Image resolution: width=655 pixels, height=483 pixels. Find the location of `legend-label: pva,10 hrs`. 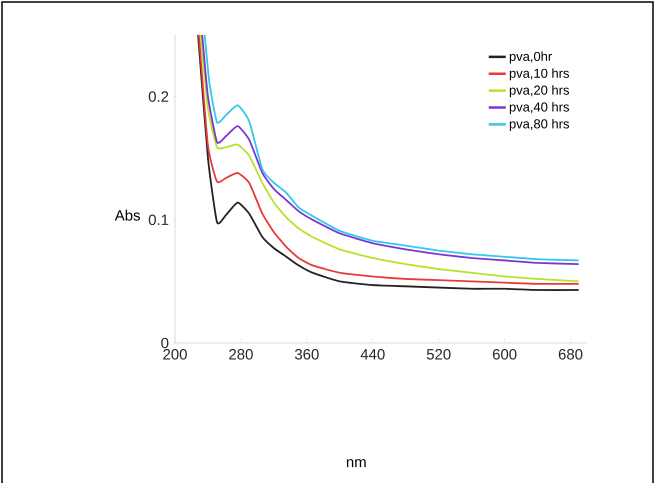

legend-label: pva,10 hrs is located at coordinates (539, 74).